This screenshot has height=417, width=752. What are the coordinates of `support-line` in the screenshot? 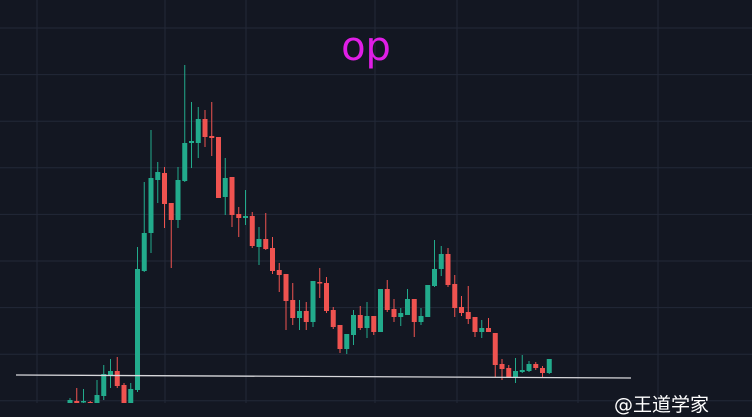 It's located at (323, 376).